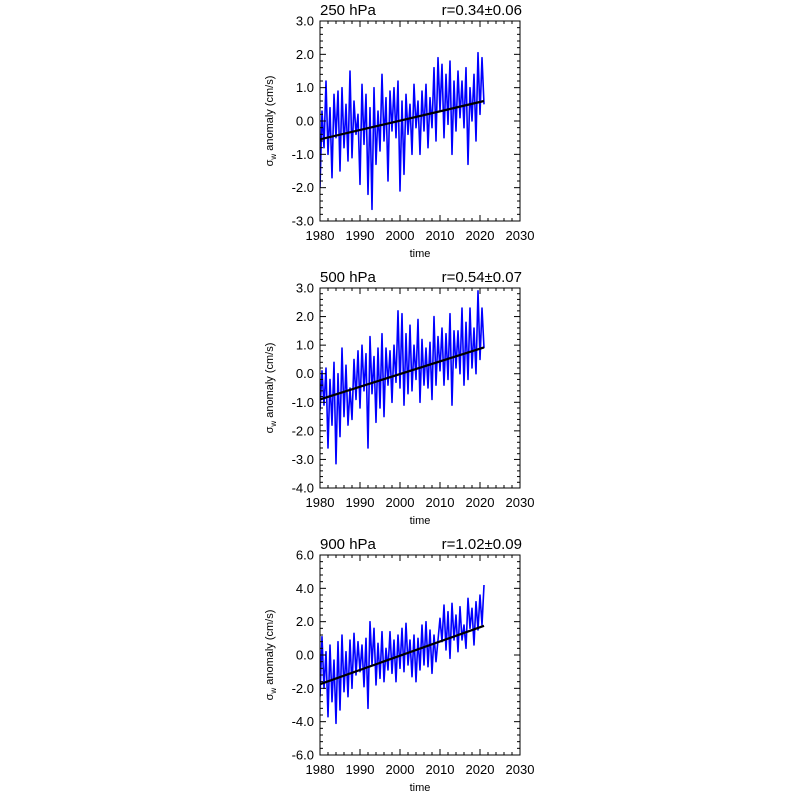  I want to click on y-tick-label: 4.0, so click(305, 588).